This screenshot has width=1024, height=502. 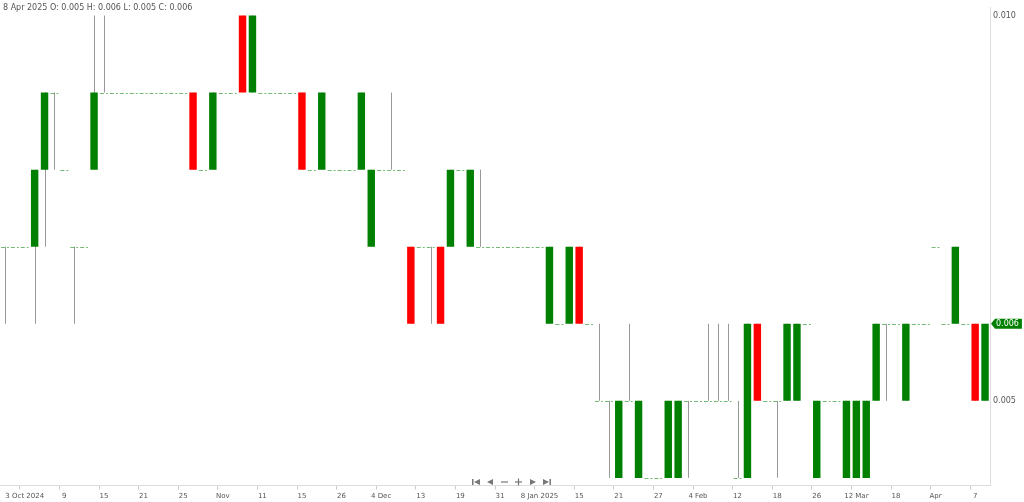 I want to click on annotation: 0.006, so click(x=1007, y=323).